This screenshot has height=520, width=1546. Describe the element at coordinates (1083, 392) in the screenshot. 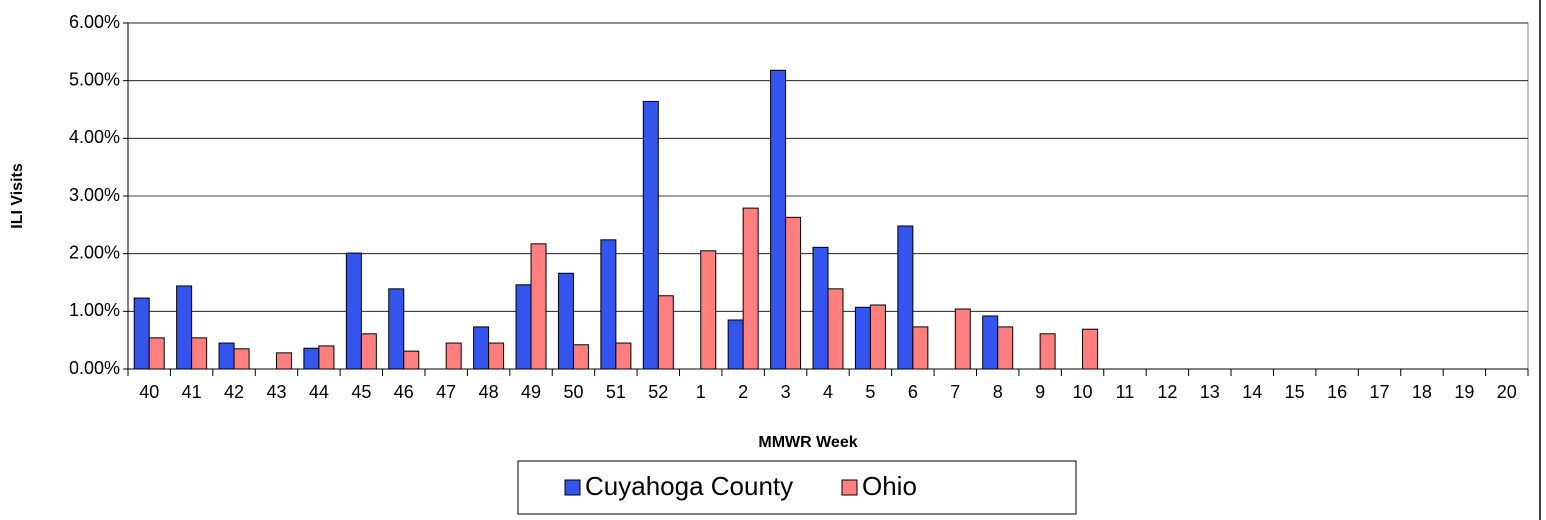

I see `x-tick-label: 10` at that location.